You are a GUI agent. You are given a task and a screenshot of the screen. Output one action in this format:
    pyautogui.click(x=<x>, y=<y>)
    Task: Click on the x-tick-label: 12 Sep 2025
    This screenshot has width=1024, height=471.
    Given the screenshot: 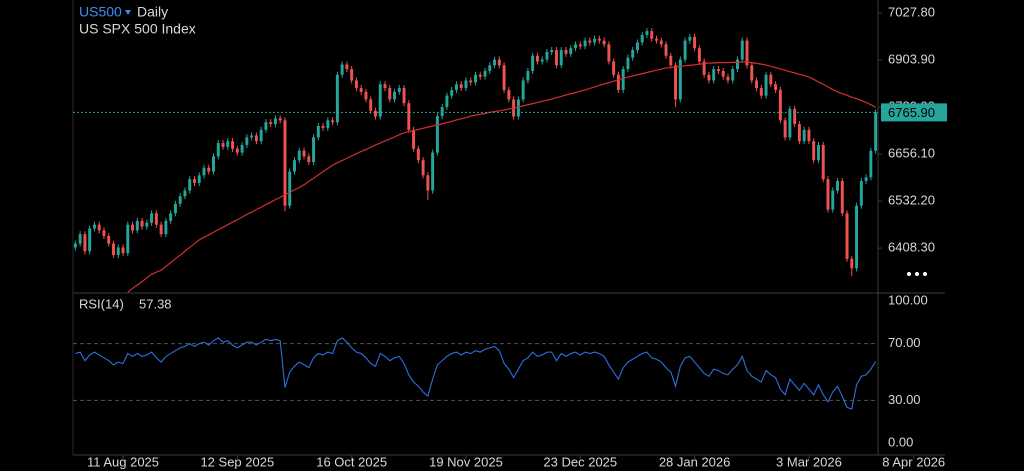 What is the action you would take?
    pyautogui.click(x=237, y=461)
    